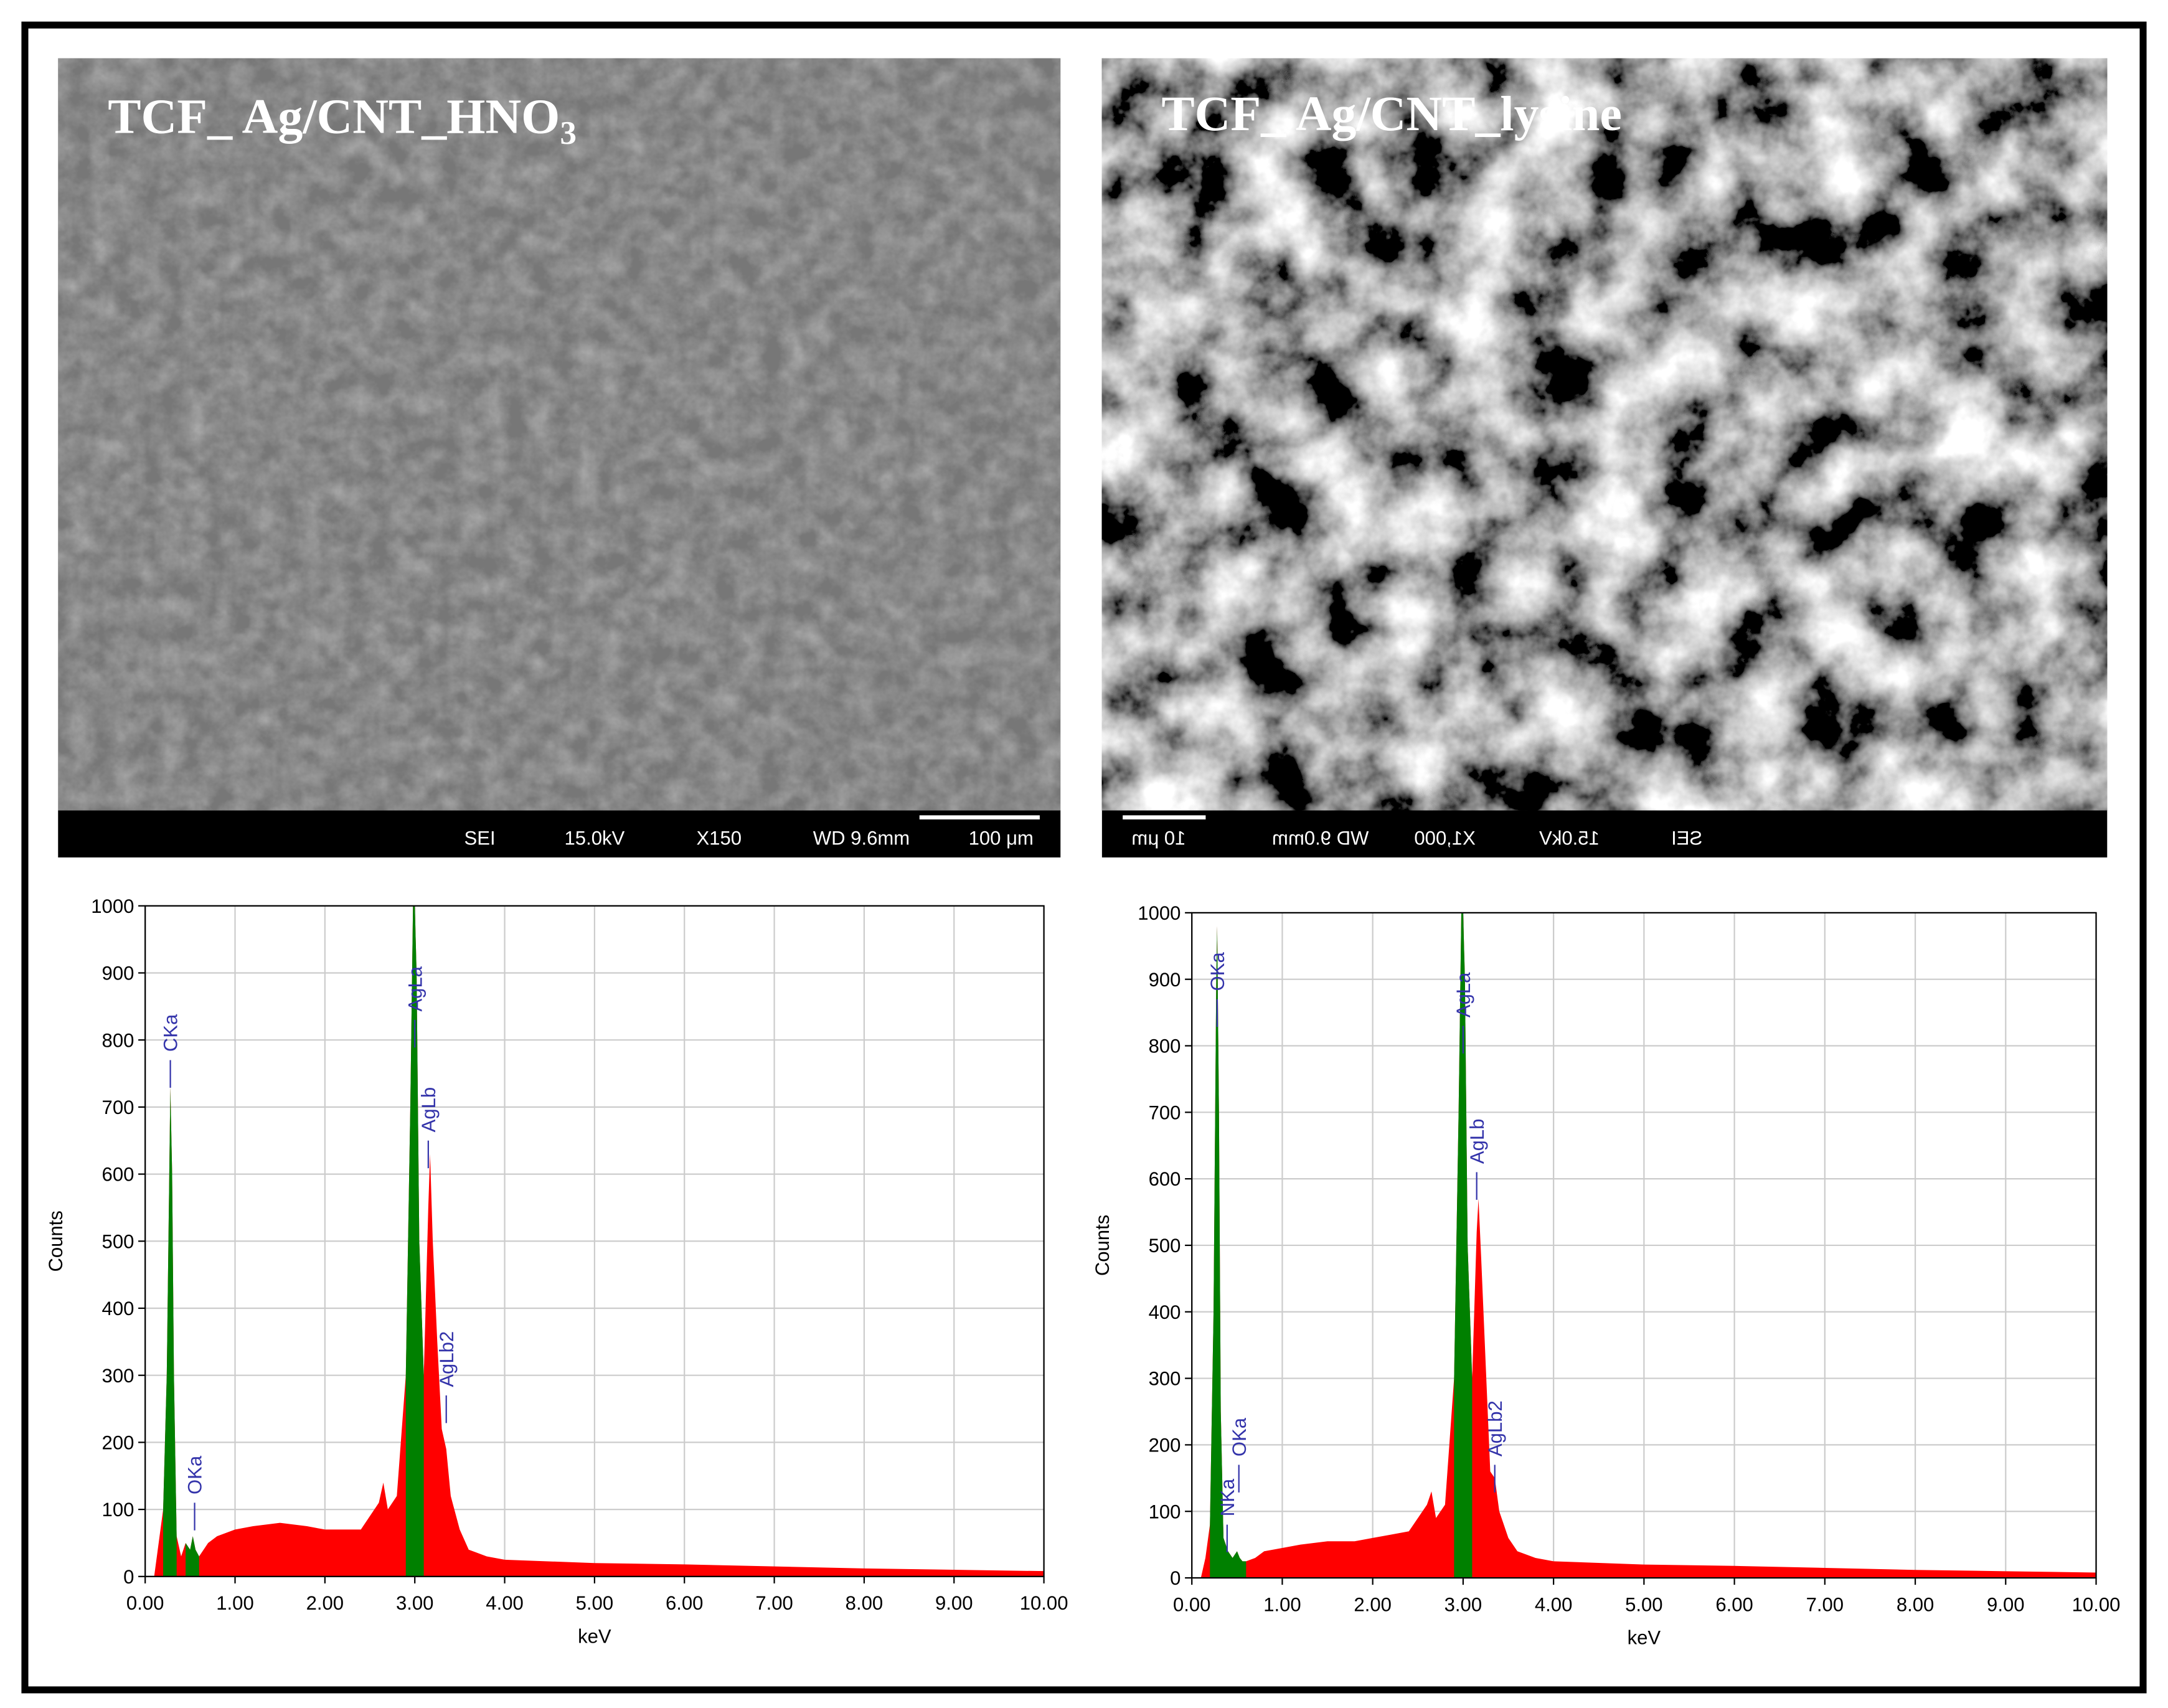 This screenshot has width=2168, height=1708. I want to click on panel-label-text: TCF_ Ag/CNT_lysine, so click(1391, 114).